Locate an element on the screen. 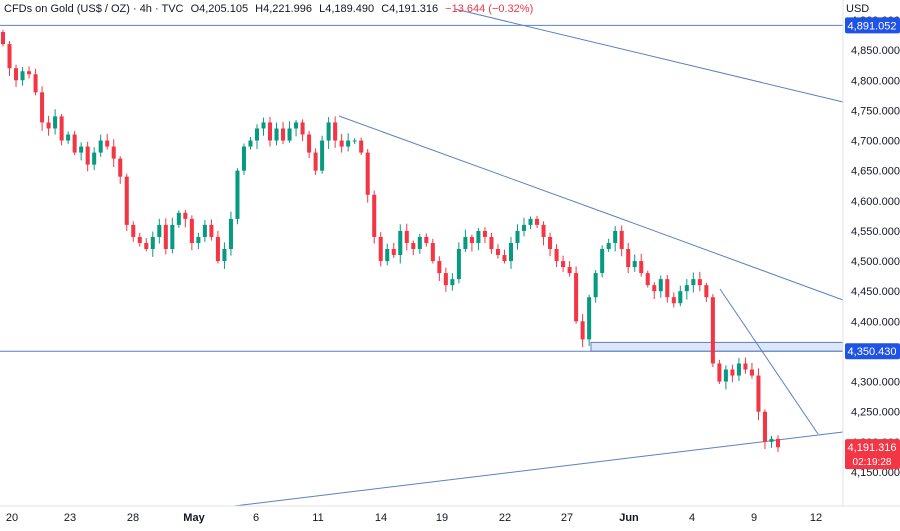 This screenshot has width=900, height=531. price-tick-label: 4,650.000 is located at coordinates (875, 172).